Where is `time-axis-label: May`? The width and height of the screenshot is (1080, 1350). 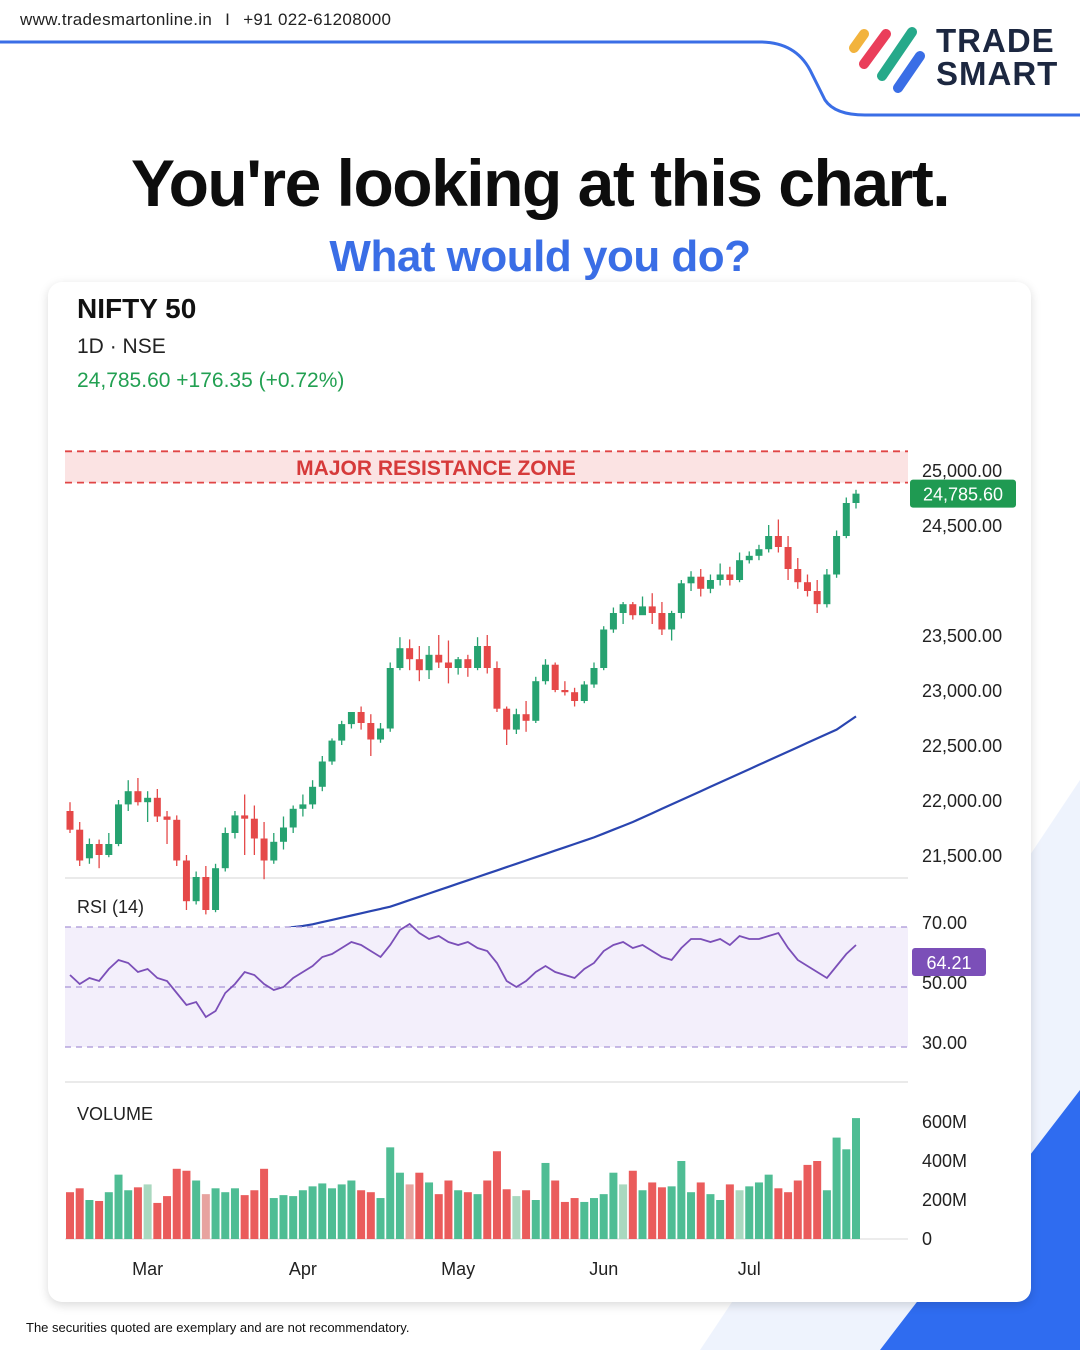 time-axis-label: May is located at coordinates (458, 1269).